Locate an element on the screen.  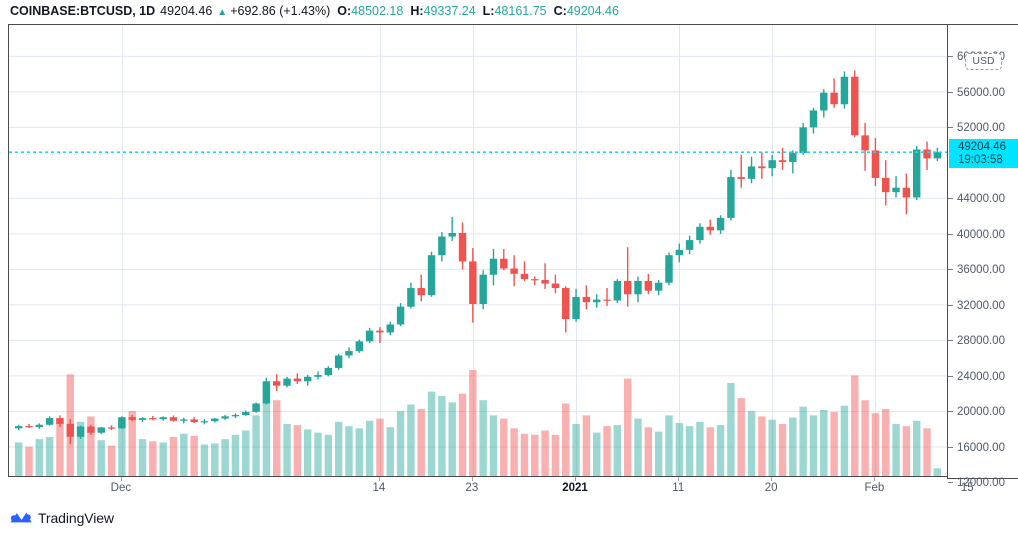
close-value: 49204.46 is located at coordinates (592, 11).